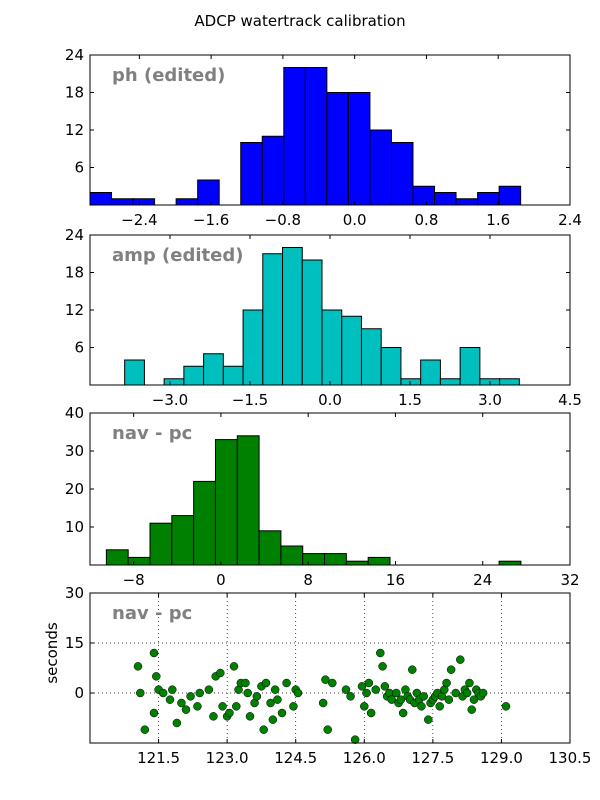  What do you see at coordinates (364, 758) in the screenshot?
I see `x-tick-label: 126.0` at bounding box center [364, 758].